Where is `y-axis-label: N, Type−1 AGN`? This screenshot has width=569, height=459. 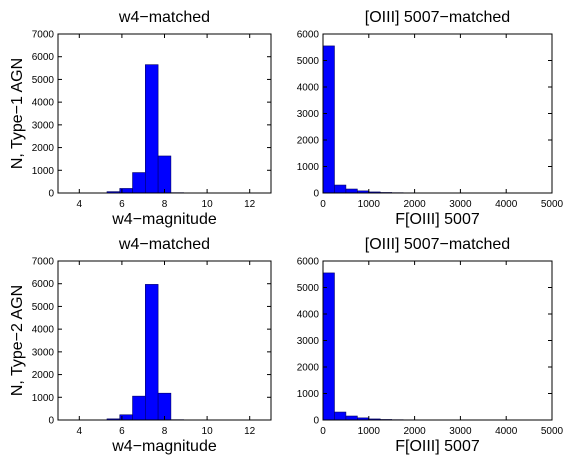 y-axis-label: N, Type−1 AGN is located at coordinates (17, 113).